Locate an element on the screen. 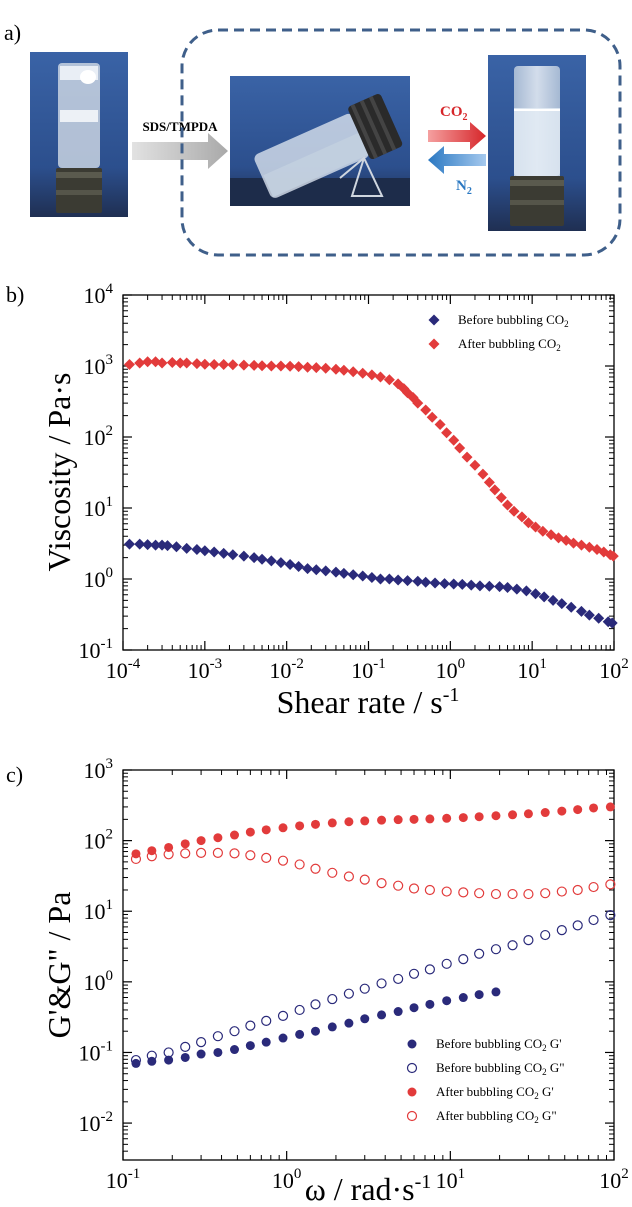 The image size is (632, 1207). legend-label: After bubbling CO2 G" is located at coordinates (496, 1116).